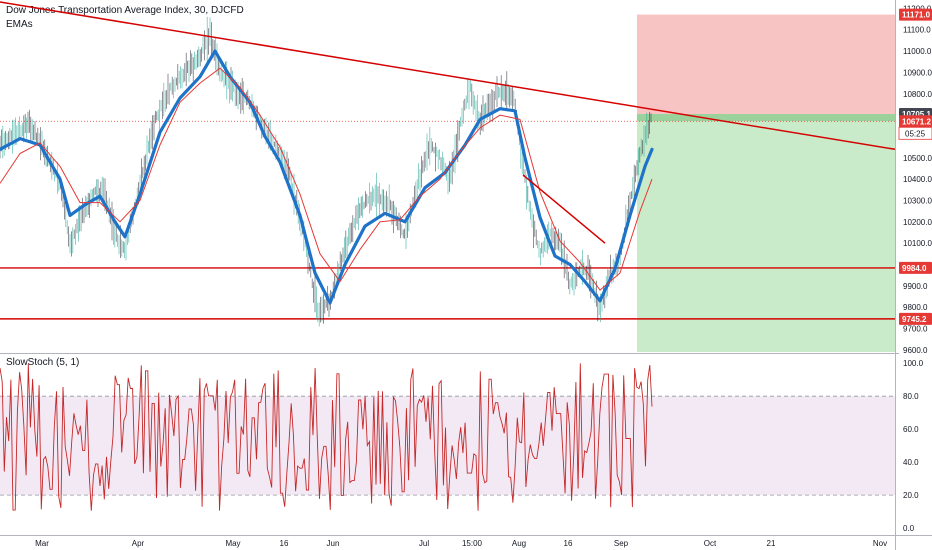 Image resolution: width=932 pixels, height=550 pixels. Describe the element at coordinates (333, 543) in the screenshot. I see `time-tick-label: Jun` at that location.